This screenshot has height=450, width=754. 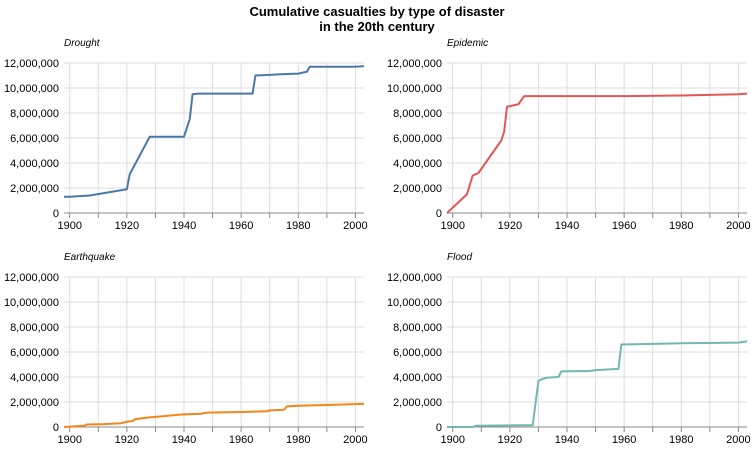 What do you see at coordinates (214, 131) in the screenshot?
I see `series-line-drought` at bounding box center [214, 131].